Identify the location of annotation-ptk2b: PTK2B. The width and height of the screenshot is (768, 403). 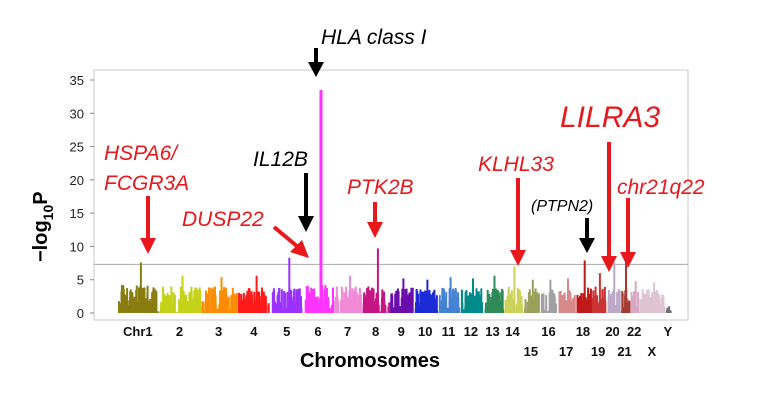
(380, 187).